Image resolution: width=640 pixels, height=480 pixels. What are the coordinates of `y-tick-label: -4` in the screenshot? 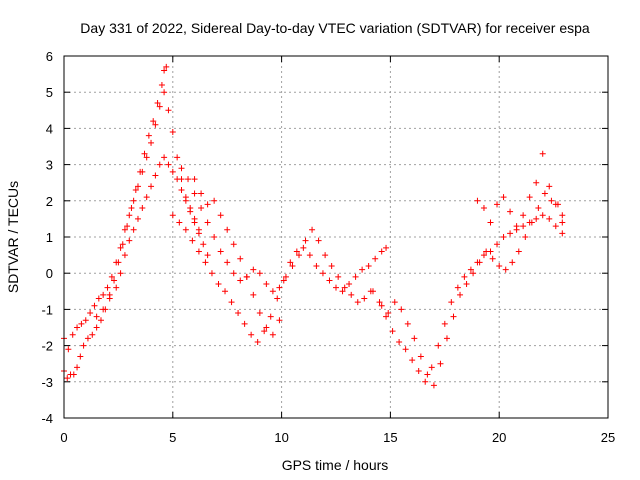 It's located at (47, 418).